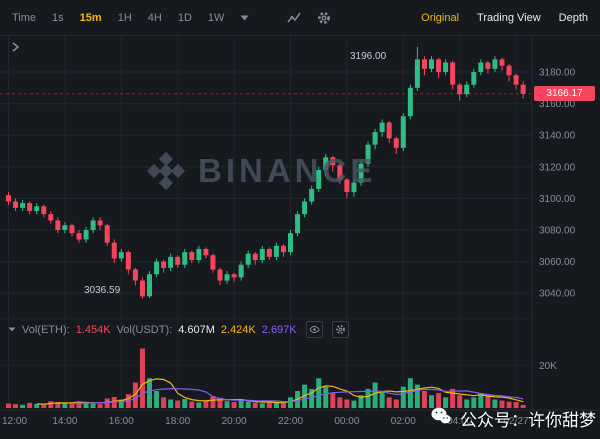 The height and width of the screenshot is (439, 600). What do you see at coordinates (290, 421) in the screenshot?
I see `svg-text: 22:00` at bounding box center [290, 421].